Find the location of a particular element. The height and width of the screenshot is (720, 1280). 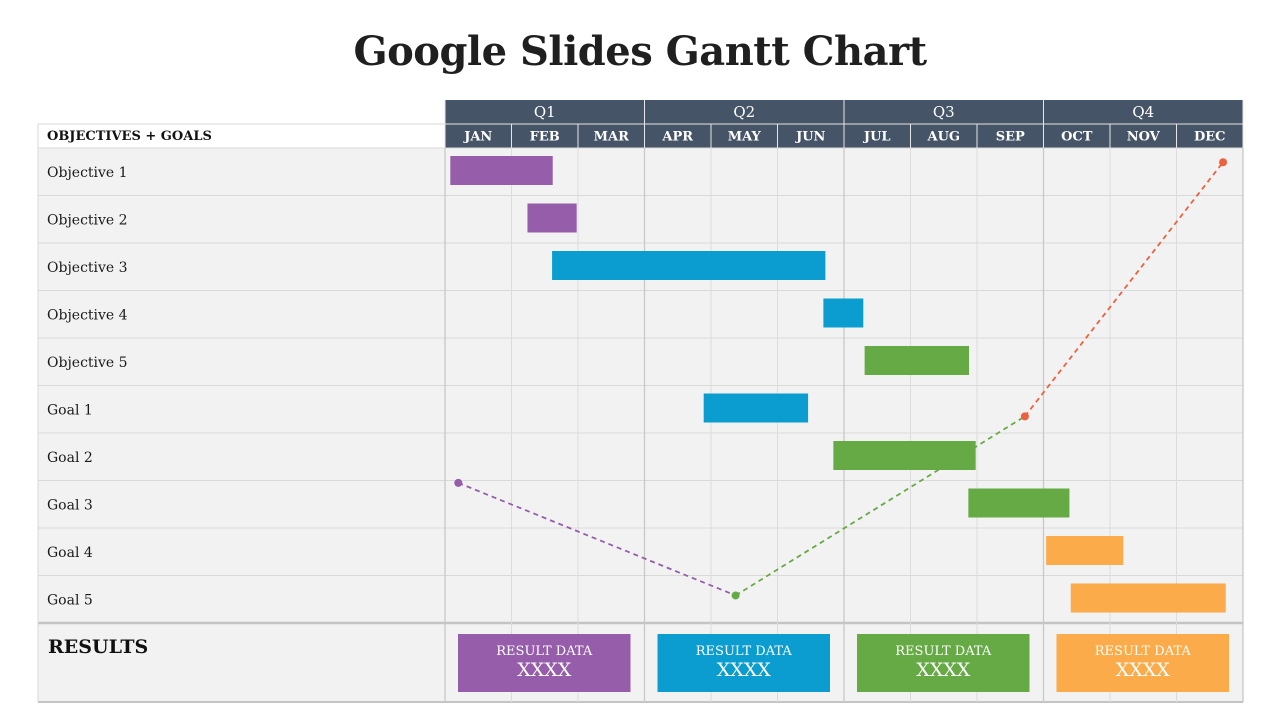

task-label: Objective 5 is located at coordinates (87, 363).